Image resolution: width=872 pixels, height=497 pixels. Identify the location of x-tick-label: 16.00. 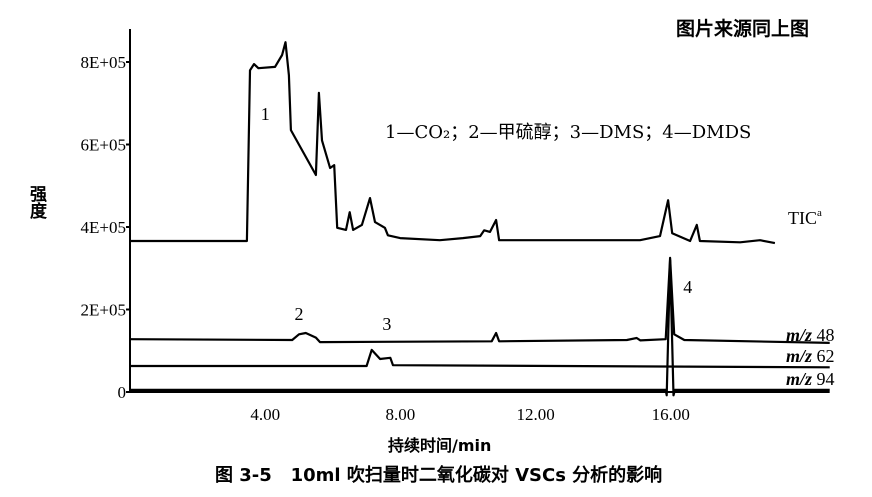
(671, 414).